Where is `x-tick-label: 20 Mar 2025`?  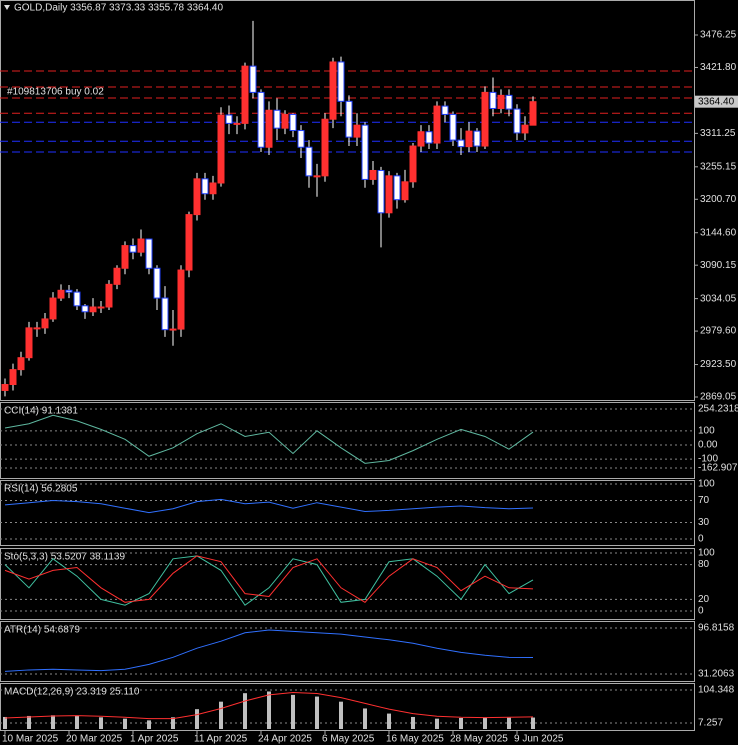
x-tick-label: 20 Mar 2025 is located at coordinates (94, 739).